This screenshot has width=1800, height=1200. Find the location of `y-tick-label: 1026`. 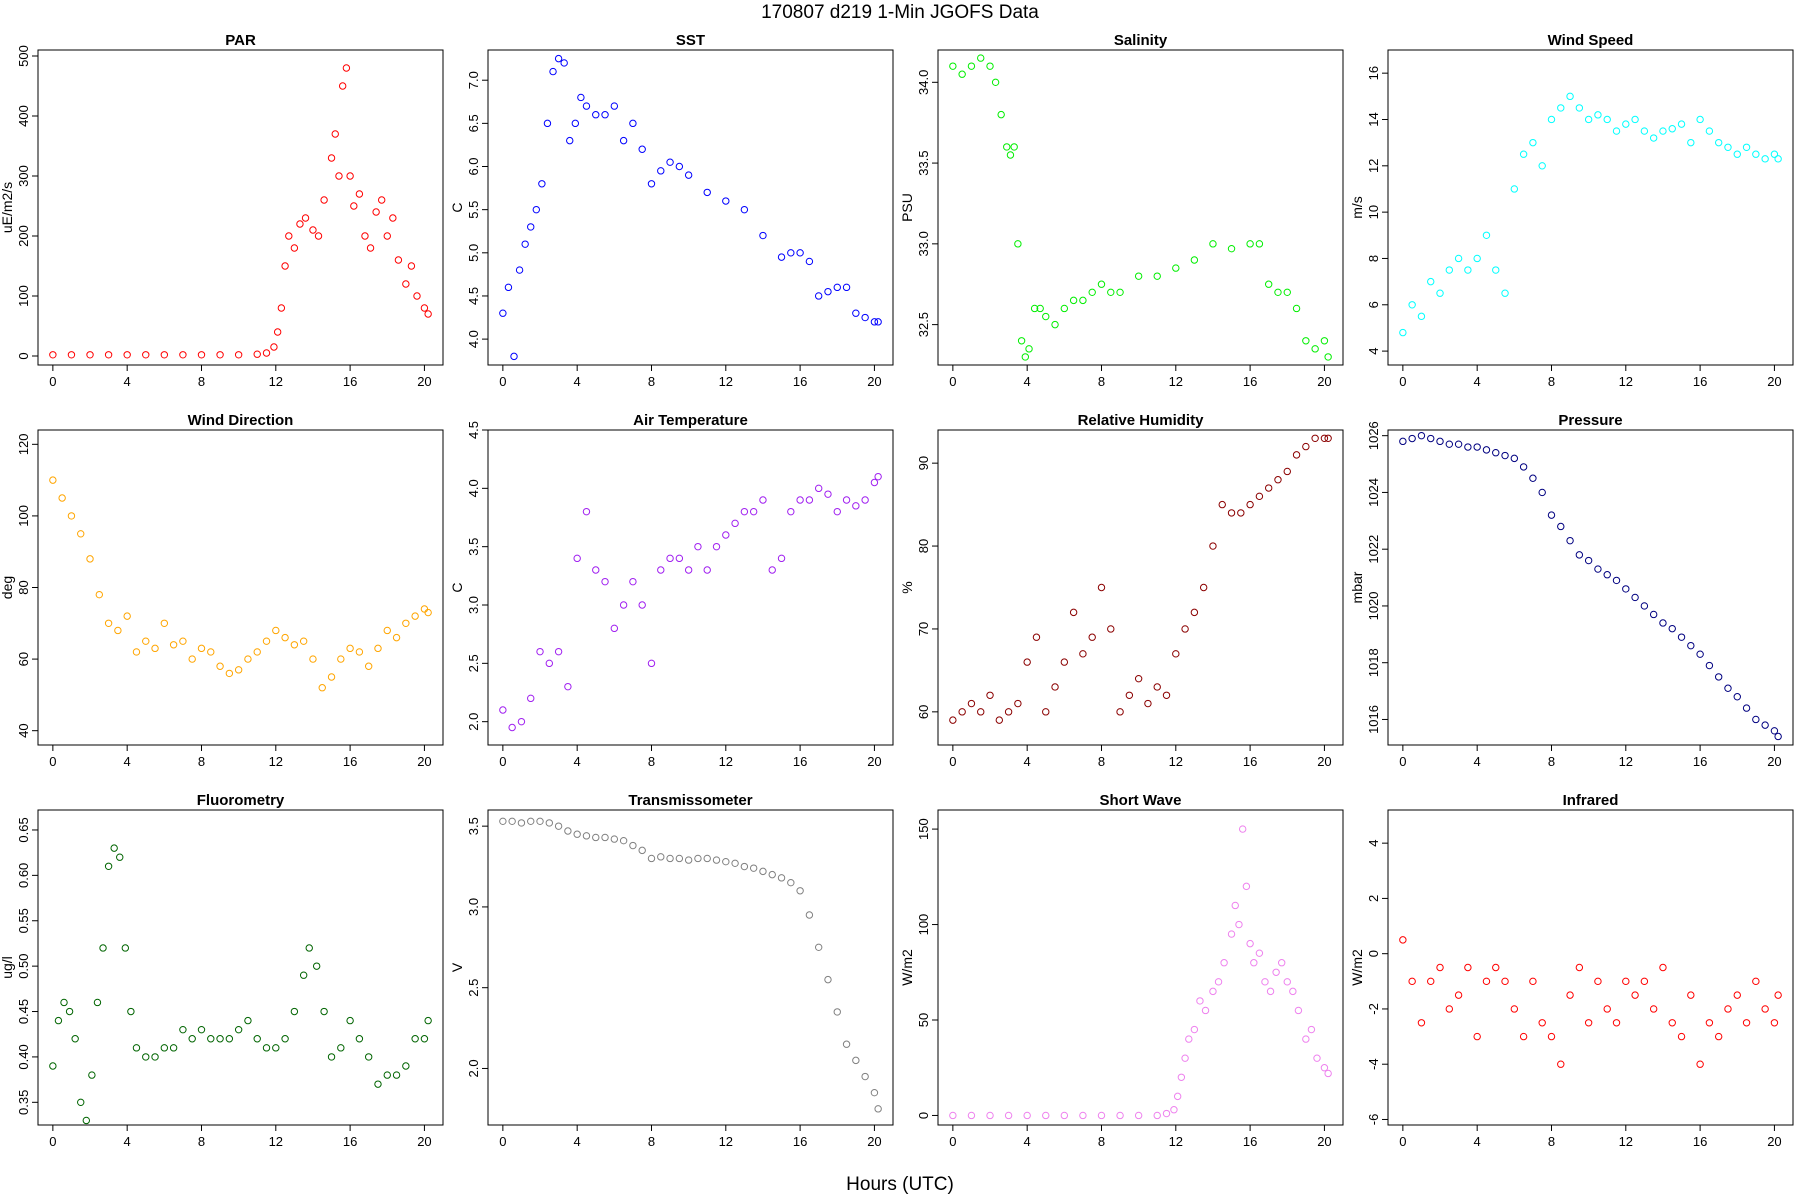

y-tick-label: 1026 is located at coordinates (1373, 435).